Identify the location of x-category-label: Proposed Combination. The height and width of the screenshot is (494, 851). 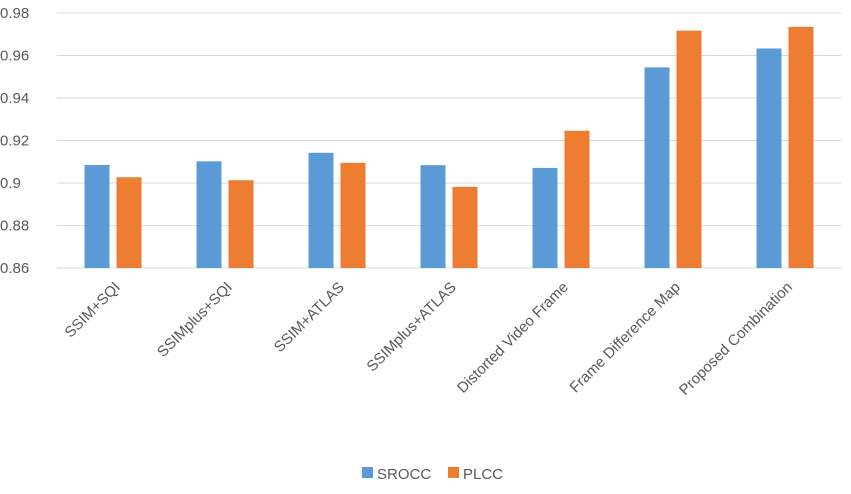
(736, 339).